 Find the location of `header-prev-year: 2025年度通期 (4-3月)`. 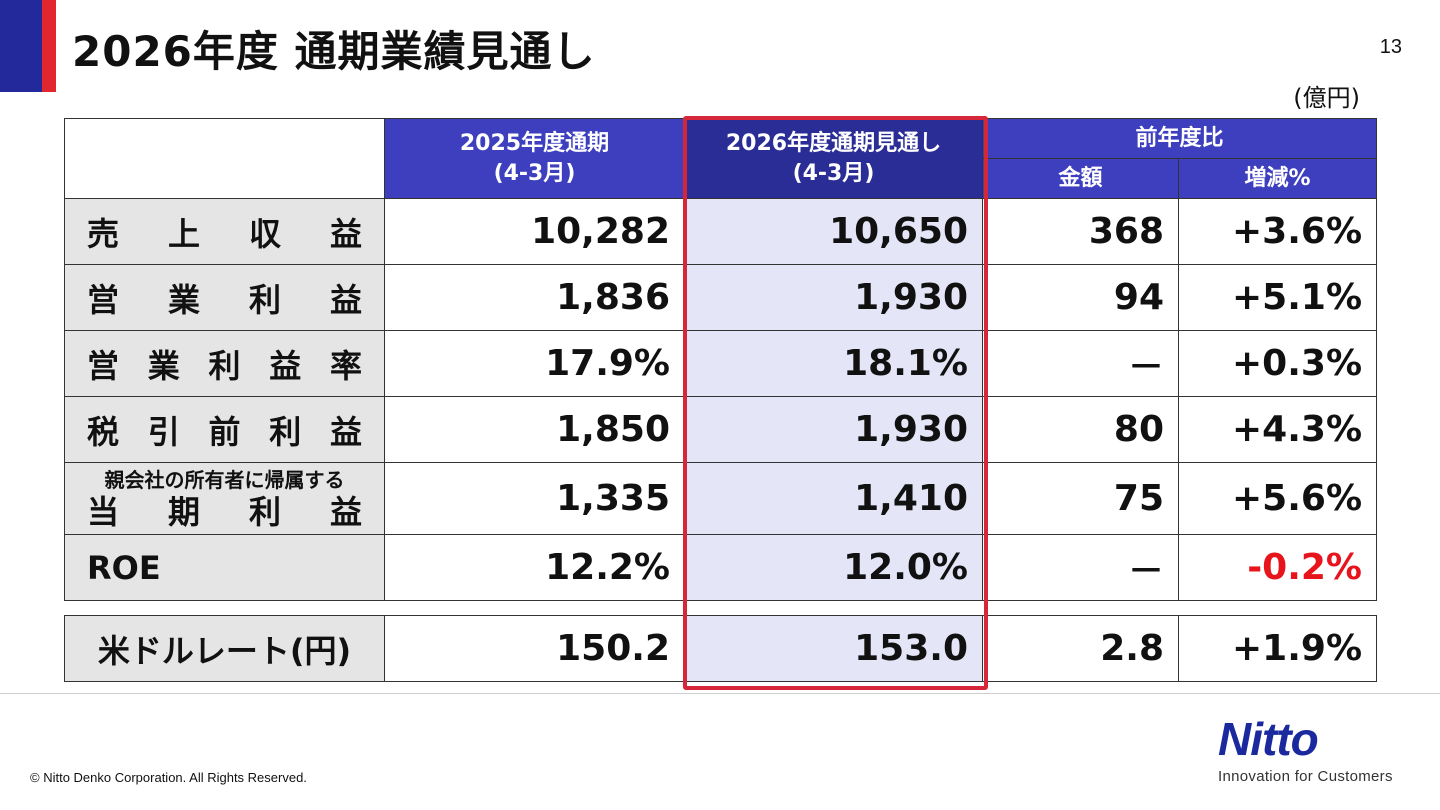

header-prev-year: 2025年度通期 (4-3月) is located at coordinates (534, 158).